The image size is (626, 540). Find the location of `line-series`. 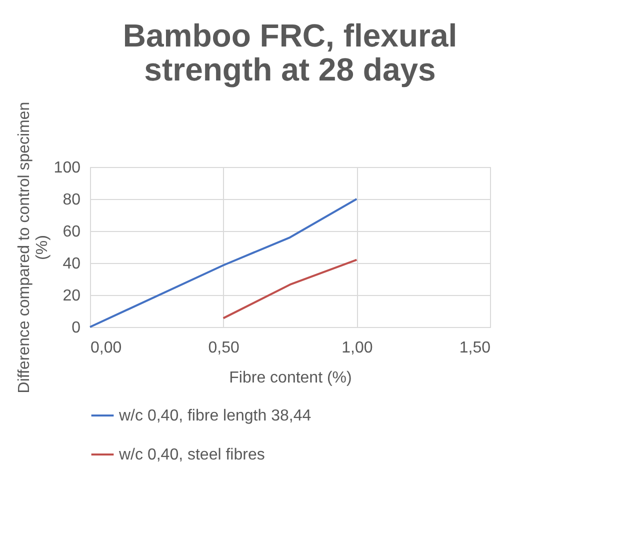

line-series is located at coordinates (223, 263).